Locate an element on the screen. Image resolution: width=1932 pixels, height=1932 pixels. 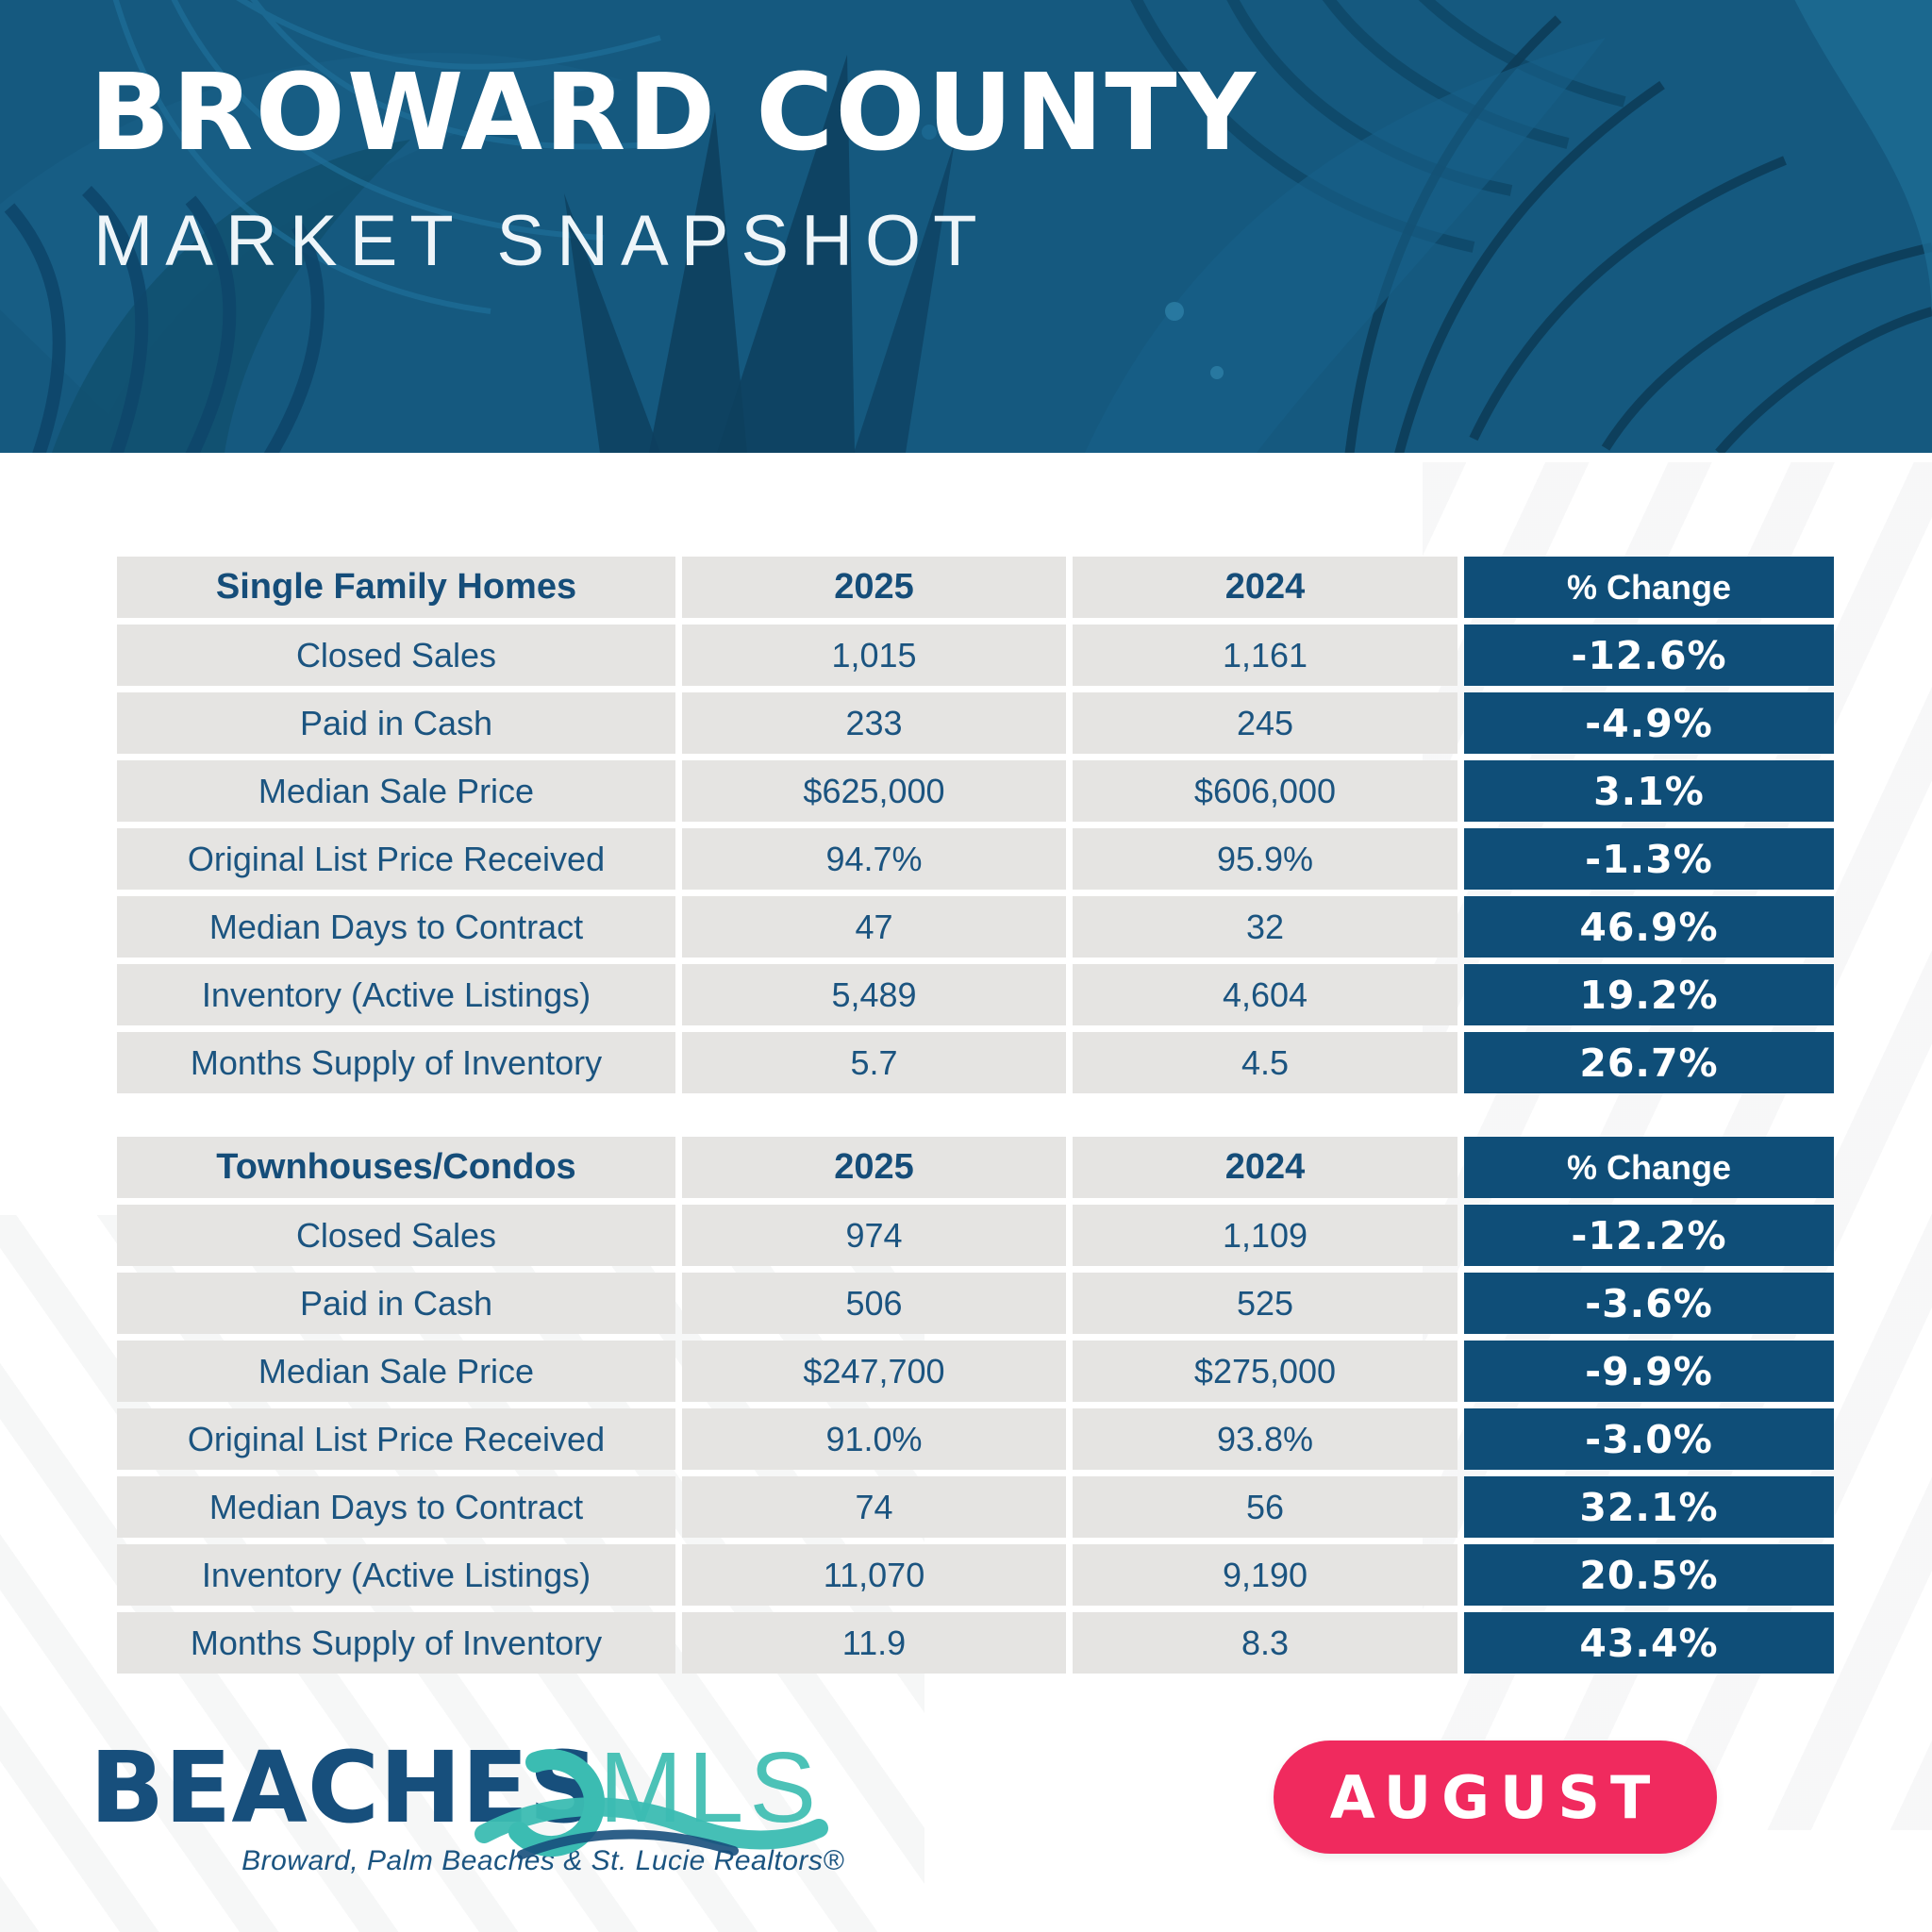
value-2024: $606,000 is located at coordinates (1265, 791).